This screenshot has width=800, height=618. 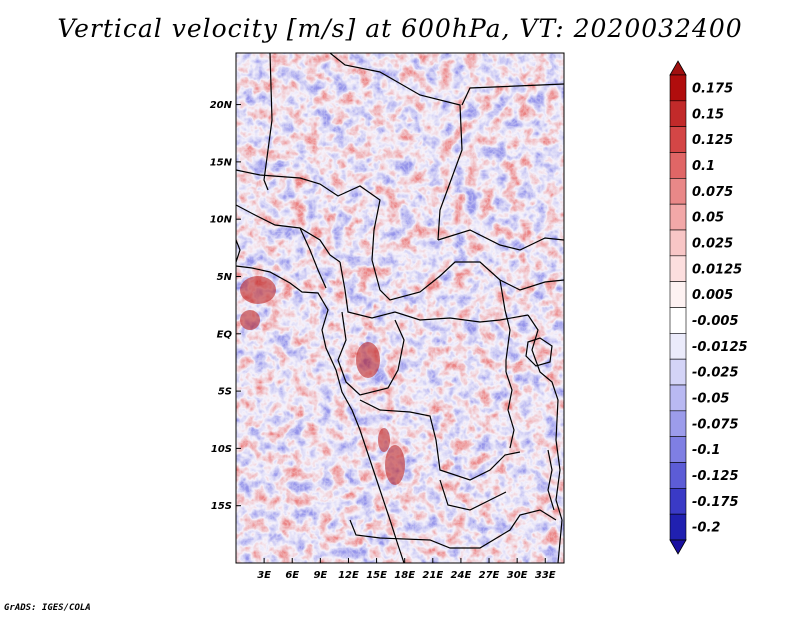 I want to click on colorbar-label: -0.175, so click(x=715, y=502).